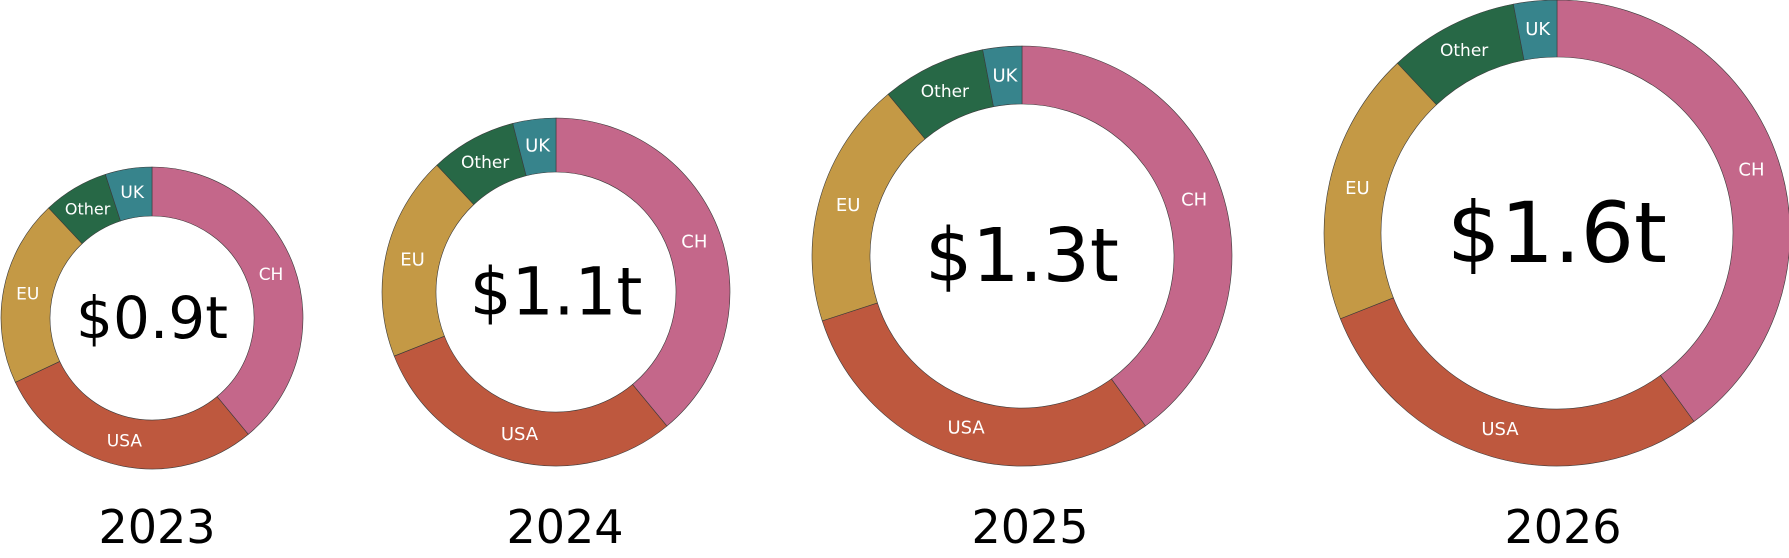 The height and width of the screenshot is (558, 1789). Describe the element at coordinates (564, 527) in the screenshot. I see `year-label: 2024` at that location.